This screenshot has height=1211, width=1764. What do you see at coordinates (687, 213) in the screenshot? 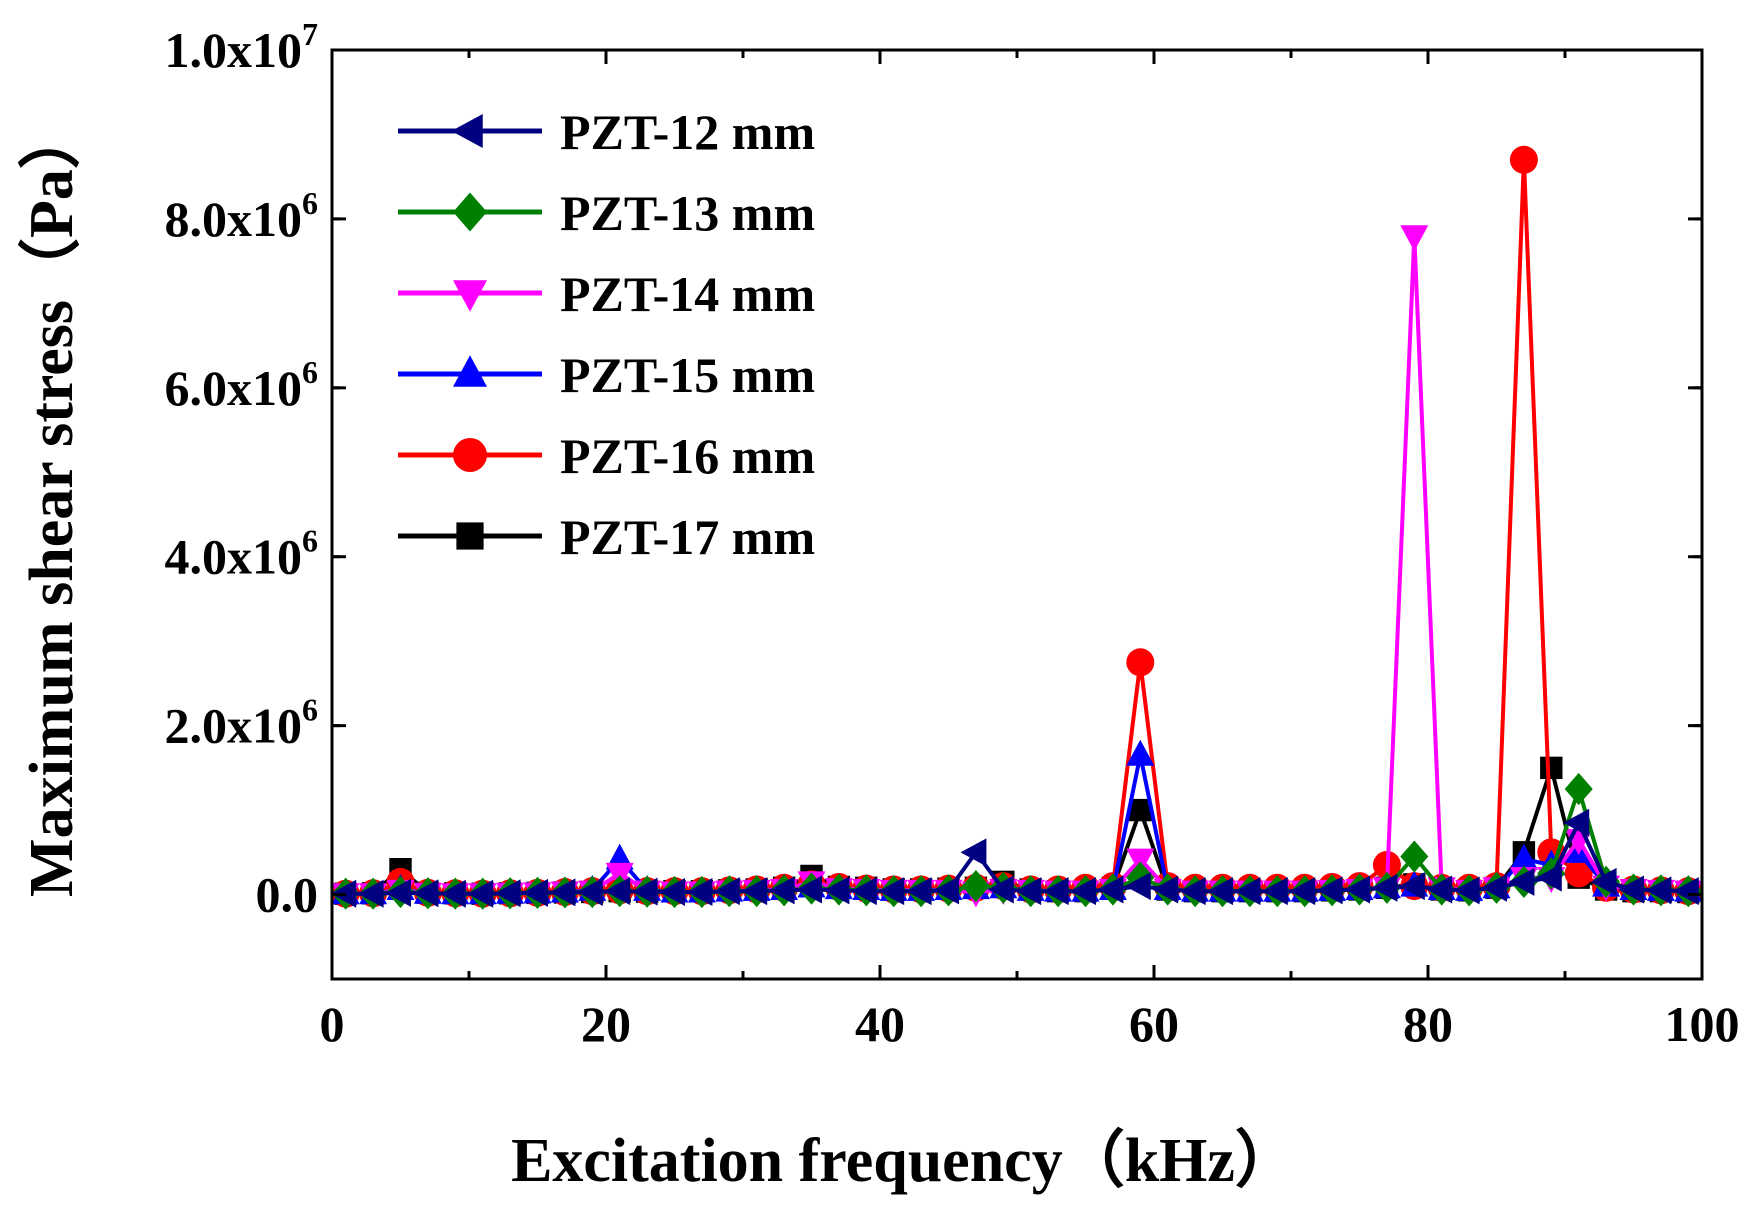
I see `legend-label: PZT-13 mm` at bounding box center [687, 213].